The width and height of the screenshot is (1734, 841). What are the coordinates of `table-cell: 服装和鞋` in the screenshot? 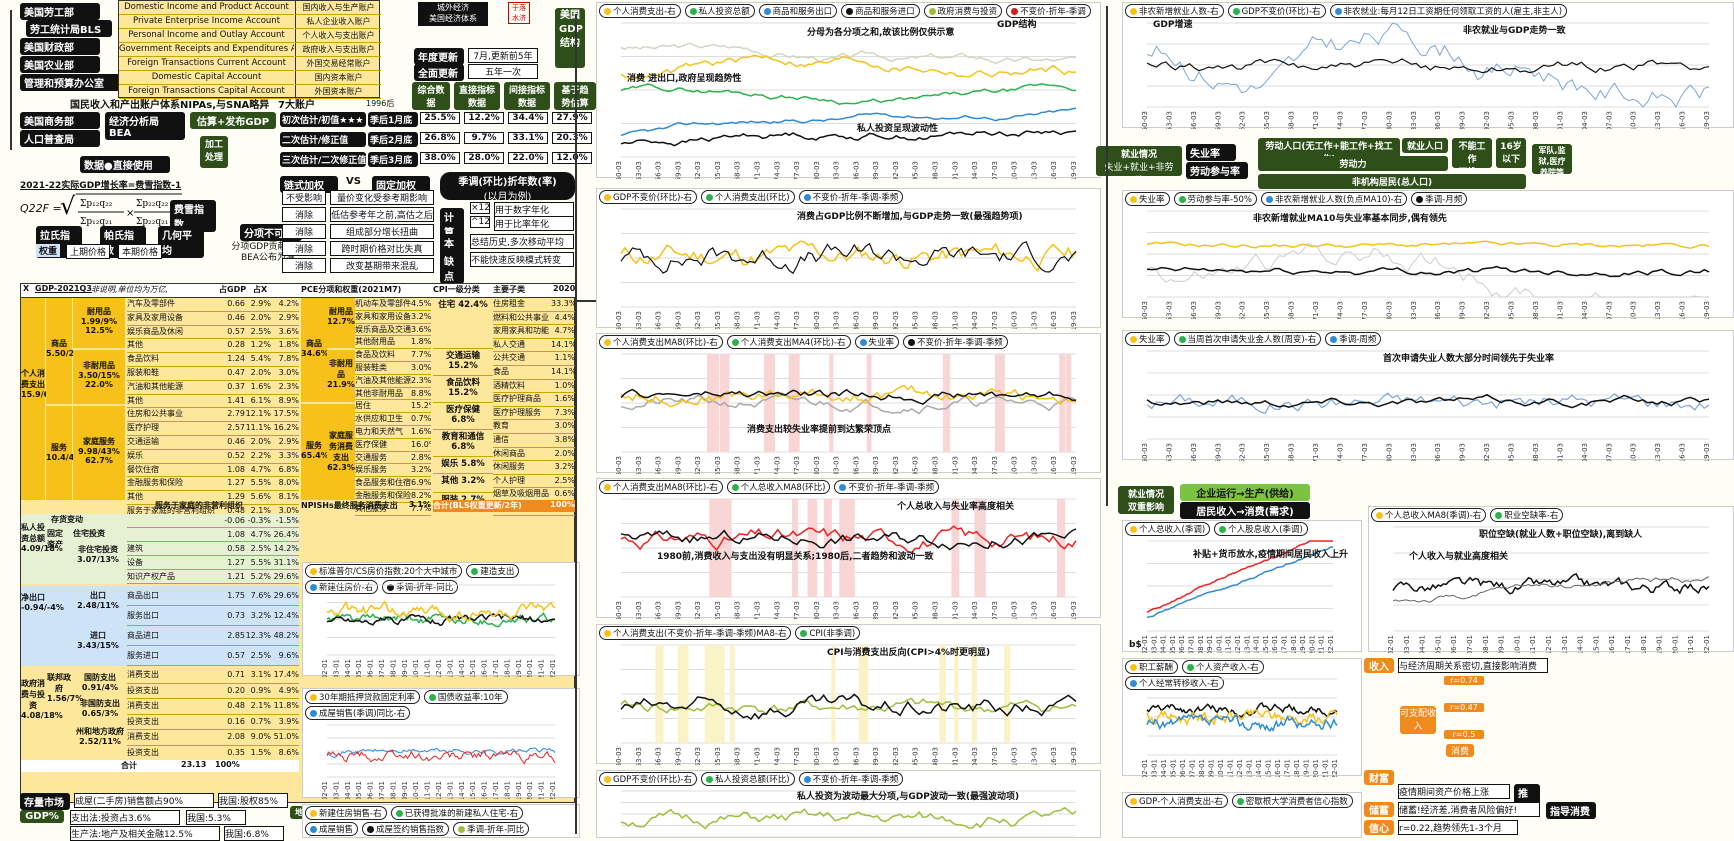 It's located at (143, 372).